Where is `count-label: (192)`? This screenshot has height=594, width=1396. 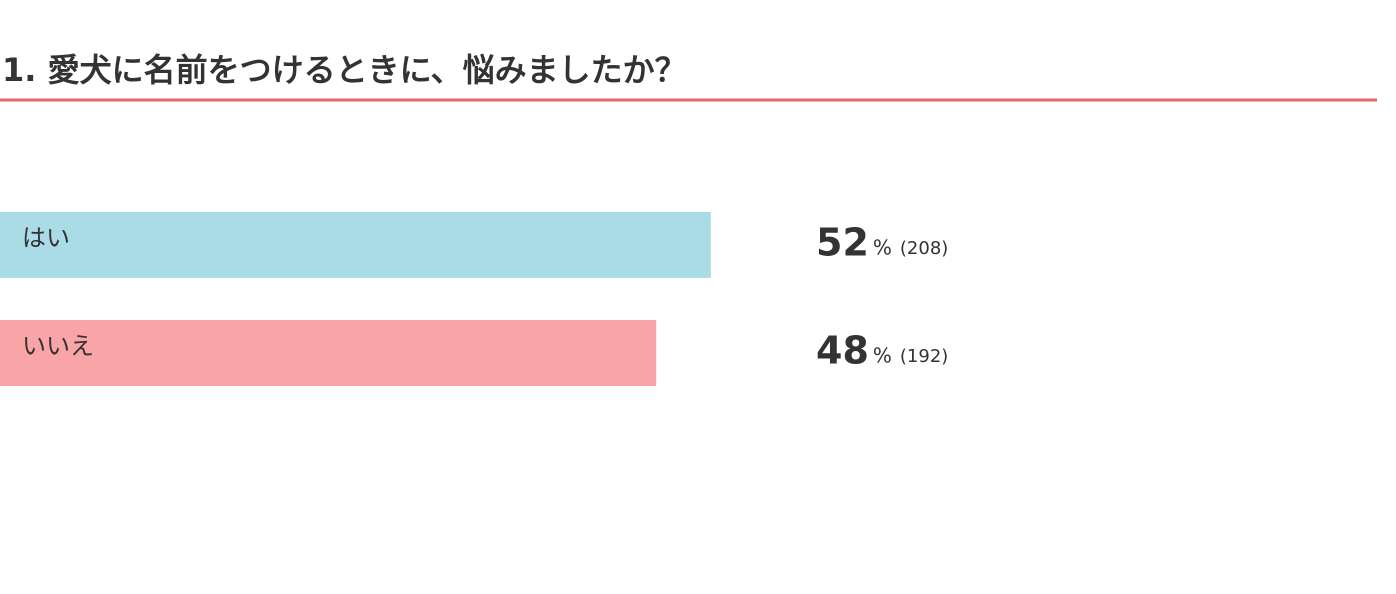 count-label: (192) is located at coordinates (924, 356).